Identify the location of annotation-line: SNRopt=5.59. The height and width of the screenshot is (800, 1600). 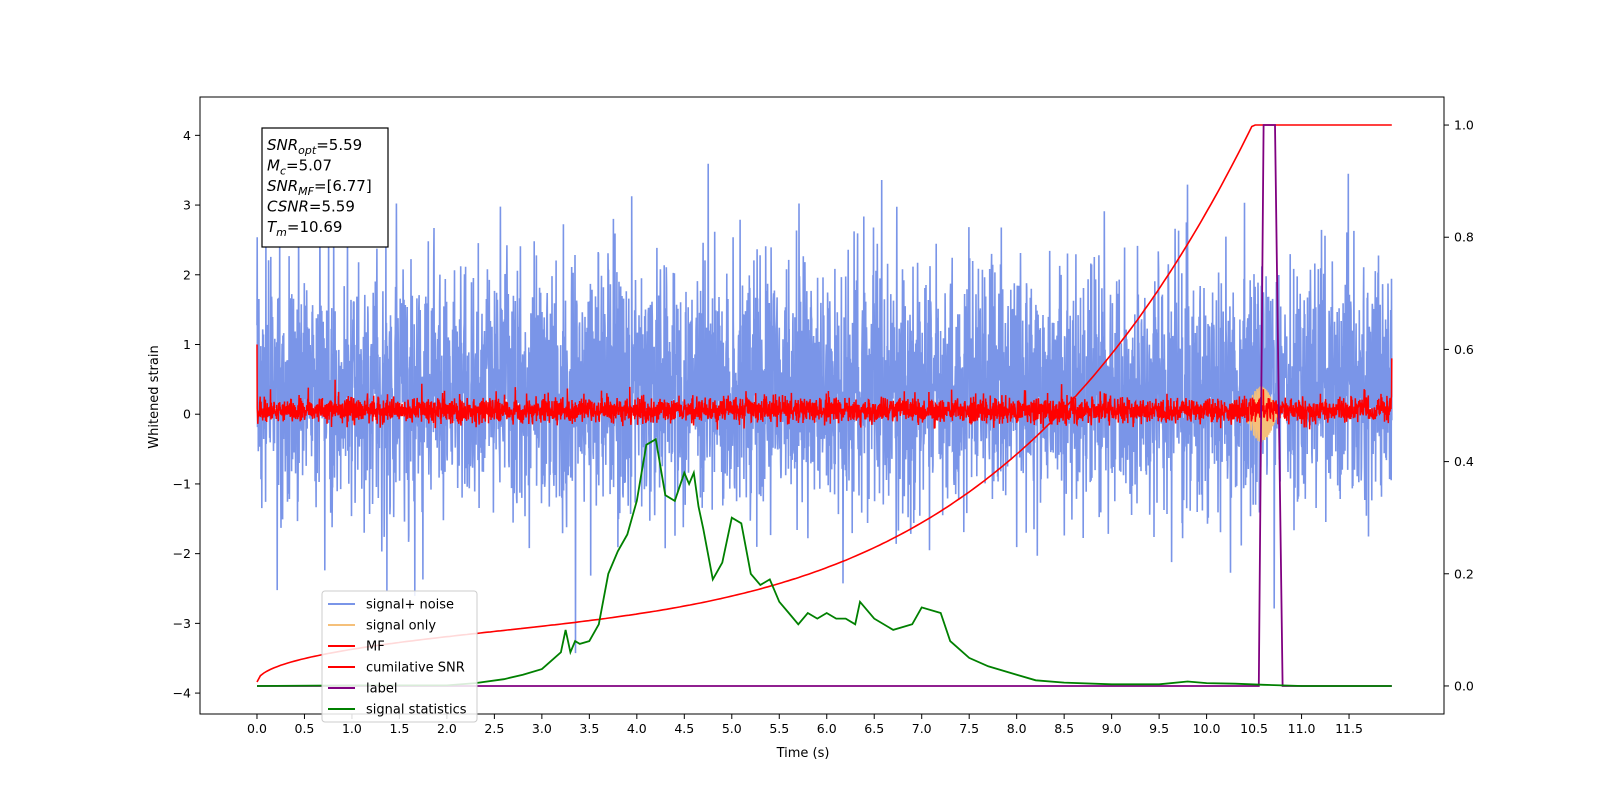
(314, 146).